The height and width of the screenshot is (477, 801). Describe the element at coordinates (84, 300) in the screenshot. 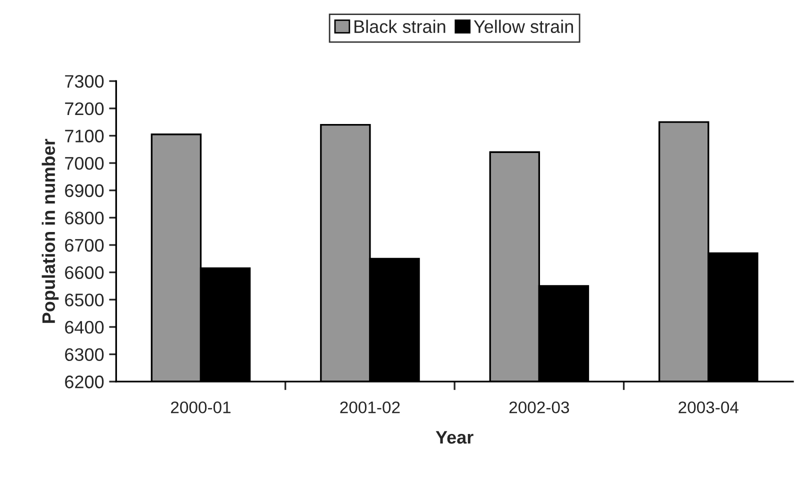

I see `y-tick-label: 6500` at that location.